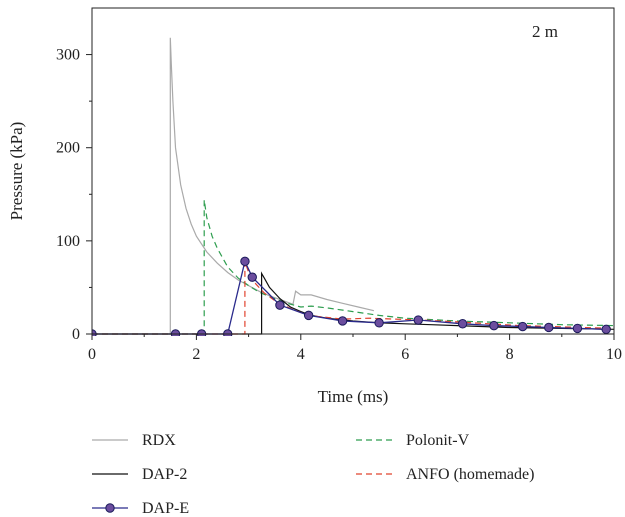 The width and height of the screenshot is (625, 517). Describe the element at coordinates (614, 354) in the screenshot. I see `x-tick-label: 10` at that location.